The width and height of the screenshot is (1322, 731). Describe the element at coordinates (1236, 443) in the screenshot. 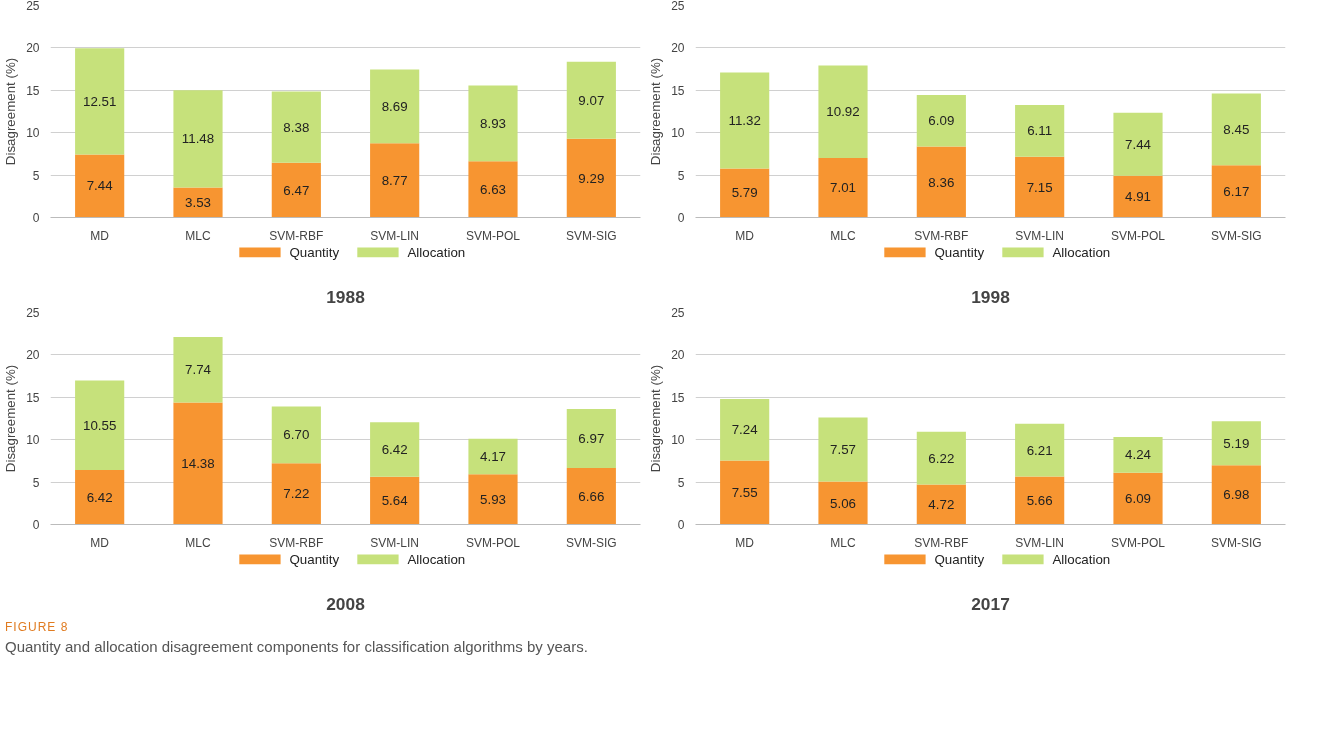

I see `data-label: 5.19` at that location.